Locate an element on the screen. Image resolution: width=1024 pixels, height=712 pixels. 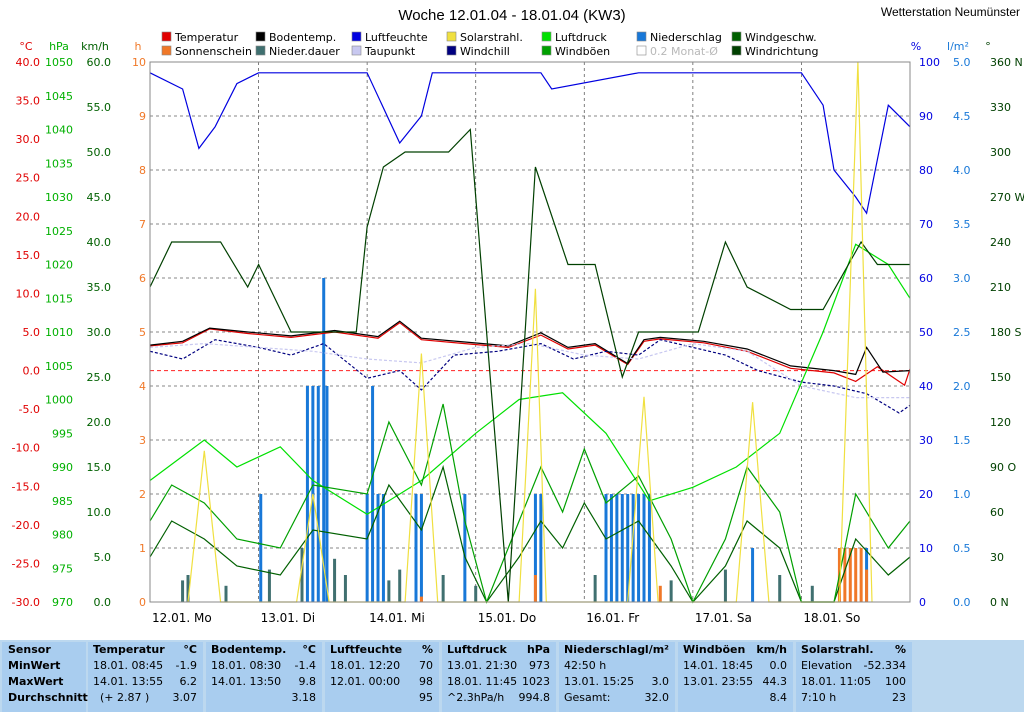
bodentemp-header: Bodentemp. is located at coordinates (249, 649).